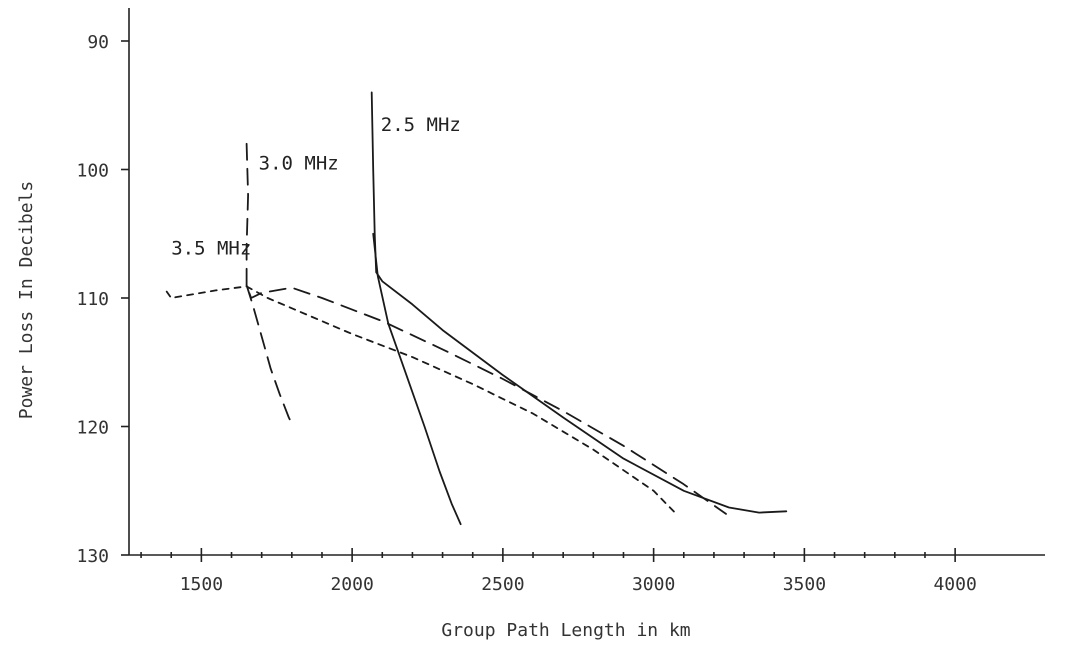  I want to click on series-label: 3.0 MHz, so click(299, 164).